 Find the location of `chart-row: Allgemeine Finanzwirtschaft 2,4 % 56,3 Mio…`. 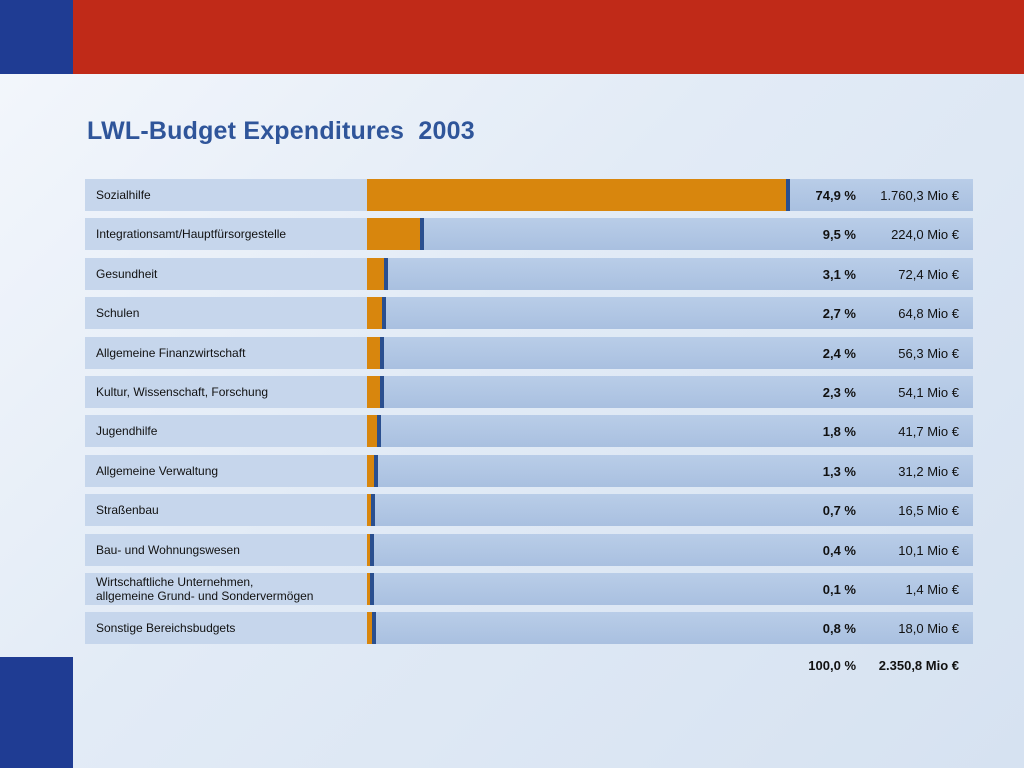

chart-row: Allgemeine Finanzwirtschaft 2,4 % 56,3 Mio… is located at coordinates (529, 353).